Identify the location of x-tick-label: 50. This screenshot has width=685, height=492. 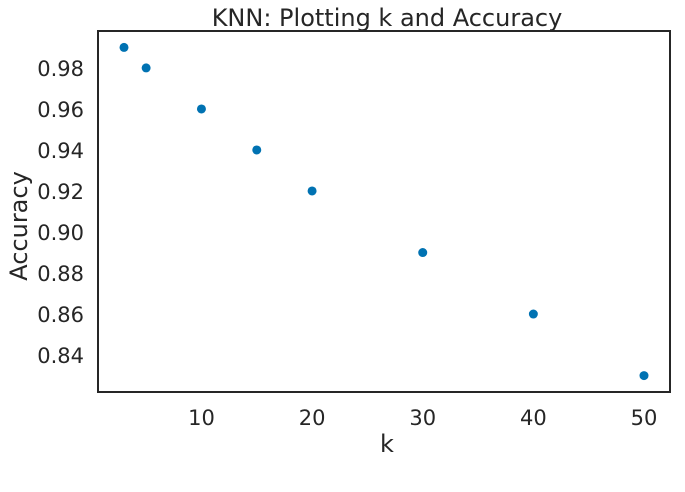
(644, 418).